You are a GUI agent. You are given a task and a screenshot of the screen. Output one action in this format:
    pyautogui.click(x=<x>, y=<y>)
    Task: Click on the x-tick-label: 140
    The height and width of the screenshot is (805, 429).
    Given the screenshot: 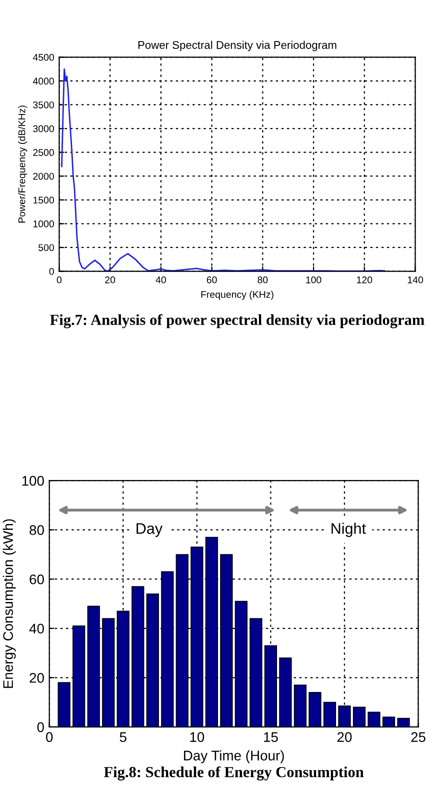 What is the action you would take?
    pyautogui.click(x=416, y=280)
    